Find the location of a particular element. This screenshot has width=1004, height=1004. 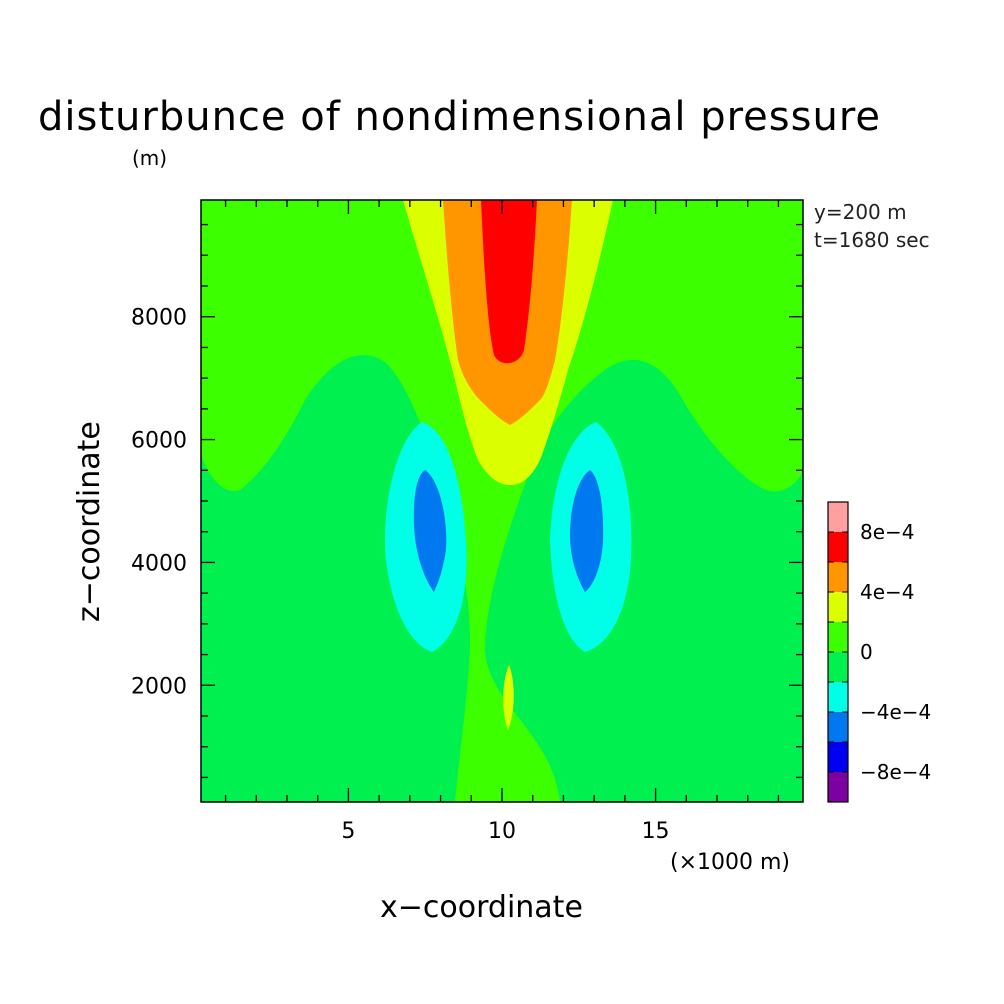

annotation-t: t=1680 sec is located at coordinates (872, 240).